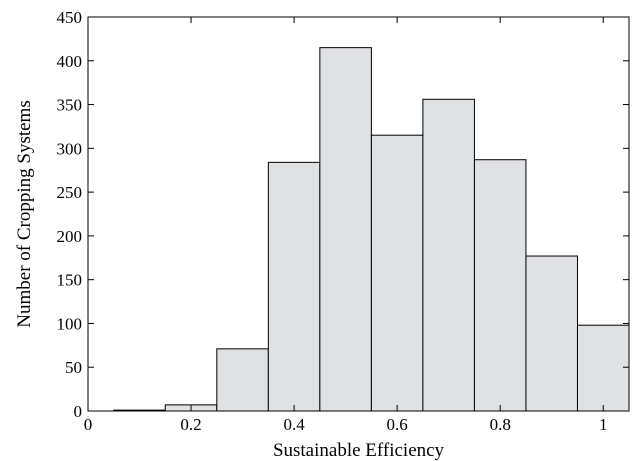 This screenshot has width=638, height=461. I want to click on x-tick-label: 0, so click(88, 424).